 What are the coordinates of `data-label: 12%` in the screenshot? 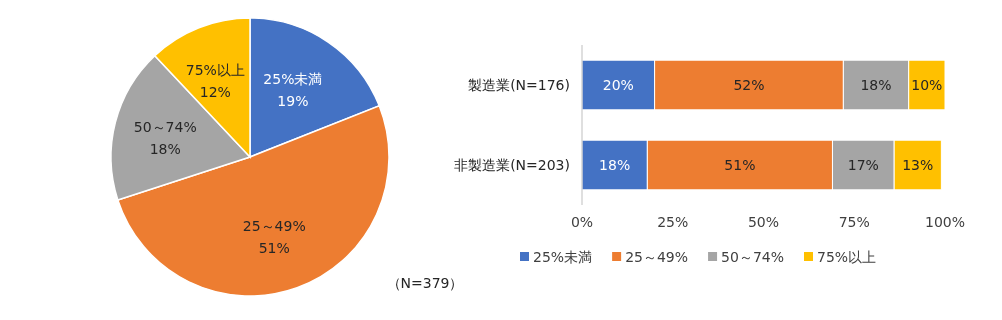 It's located at (215, 92).